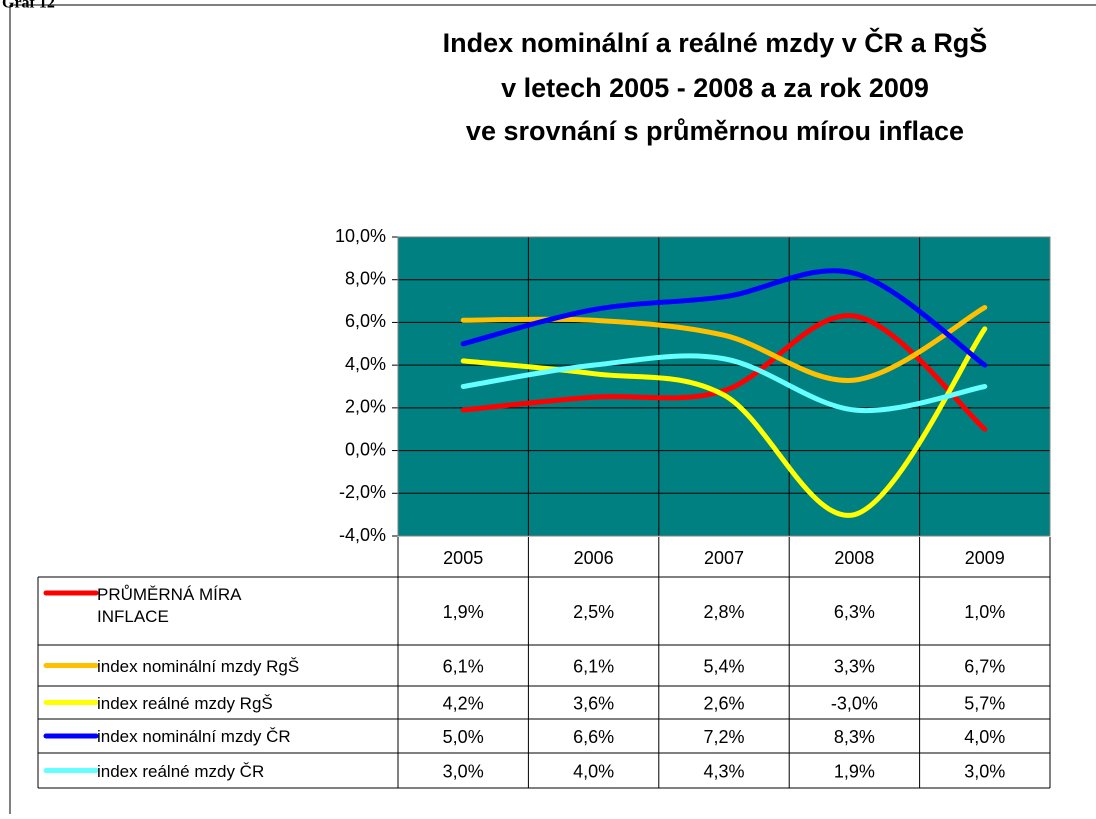  I want to click on data-label: 6,3%, so click(854, 612).